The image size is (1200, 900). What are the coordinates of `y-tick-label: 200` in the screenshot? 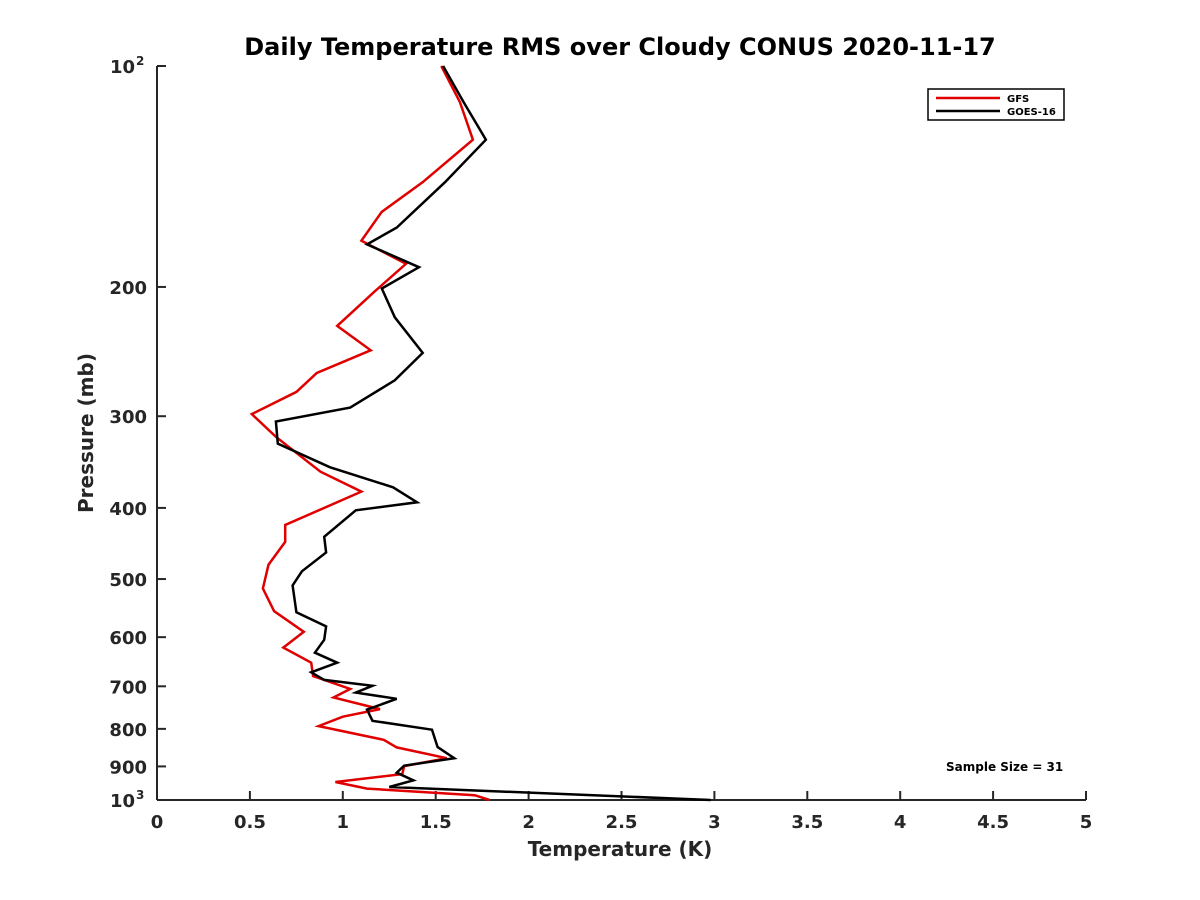 It's located at (128, 288).